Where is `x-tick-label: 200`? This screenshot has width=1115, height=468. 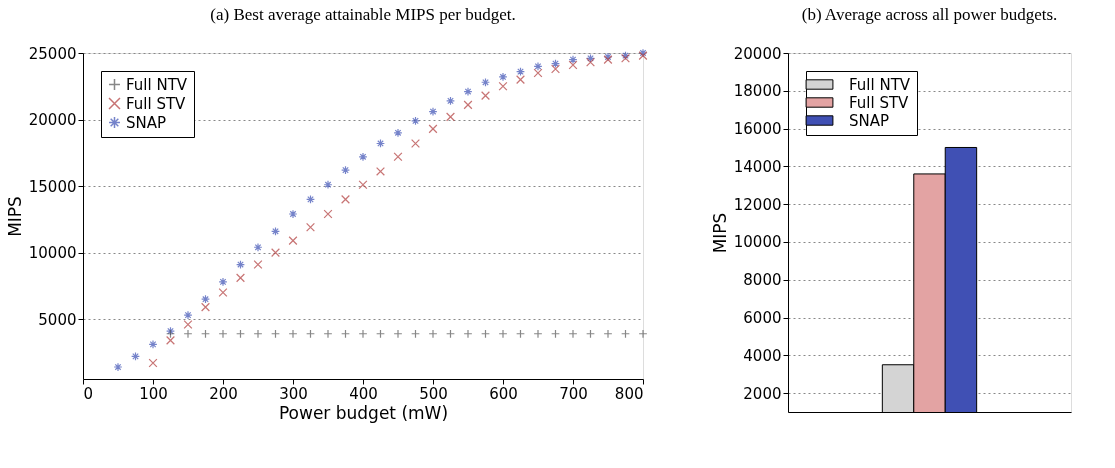
x-tick-label: 200 is located at coordinates (223, 393).